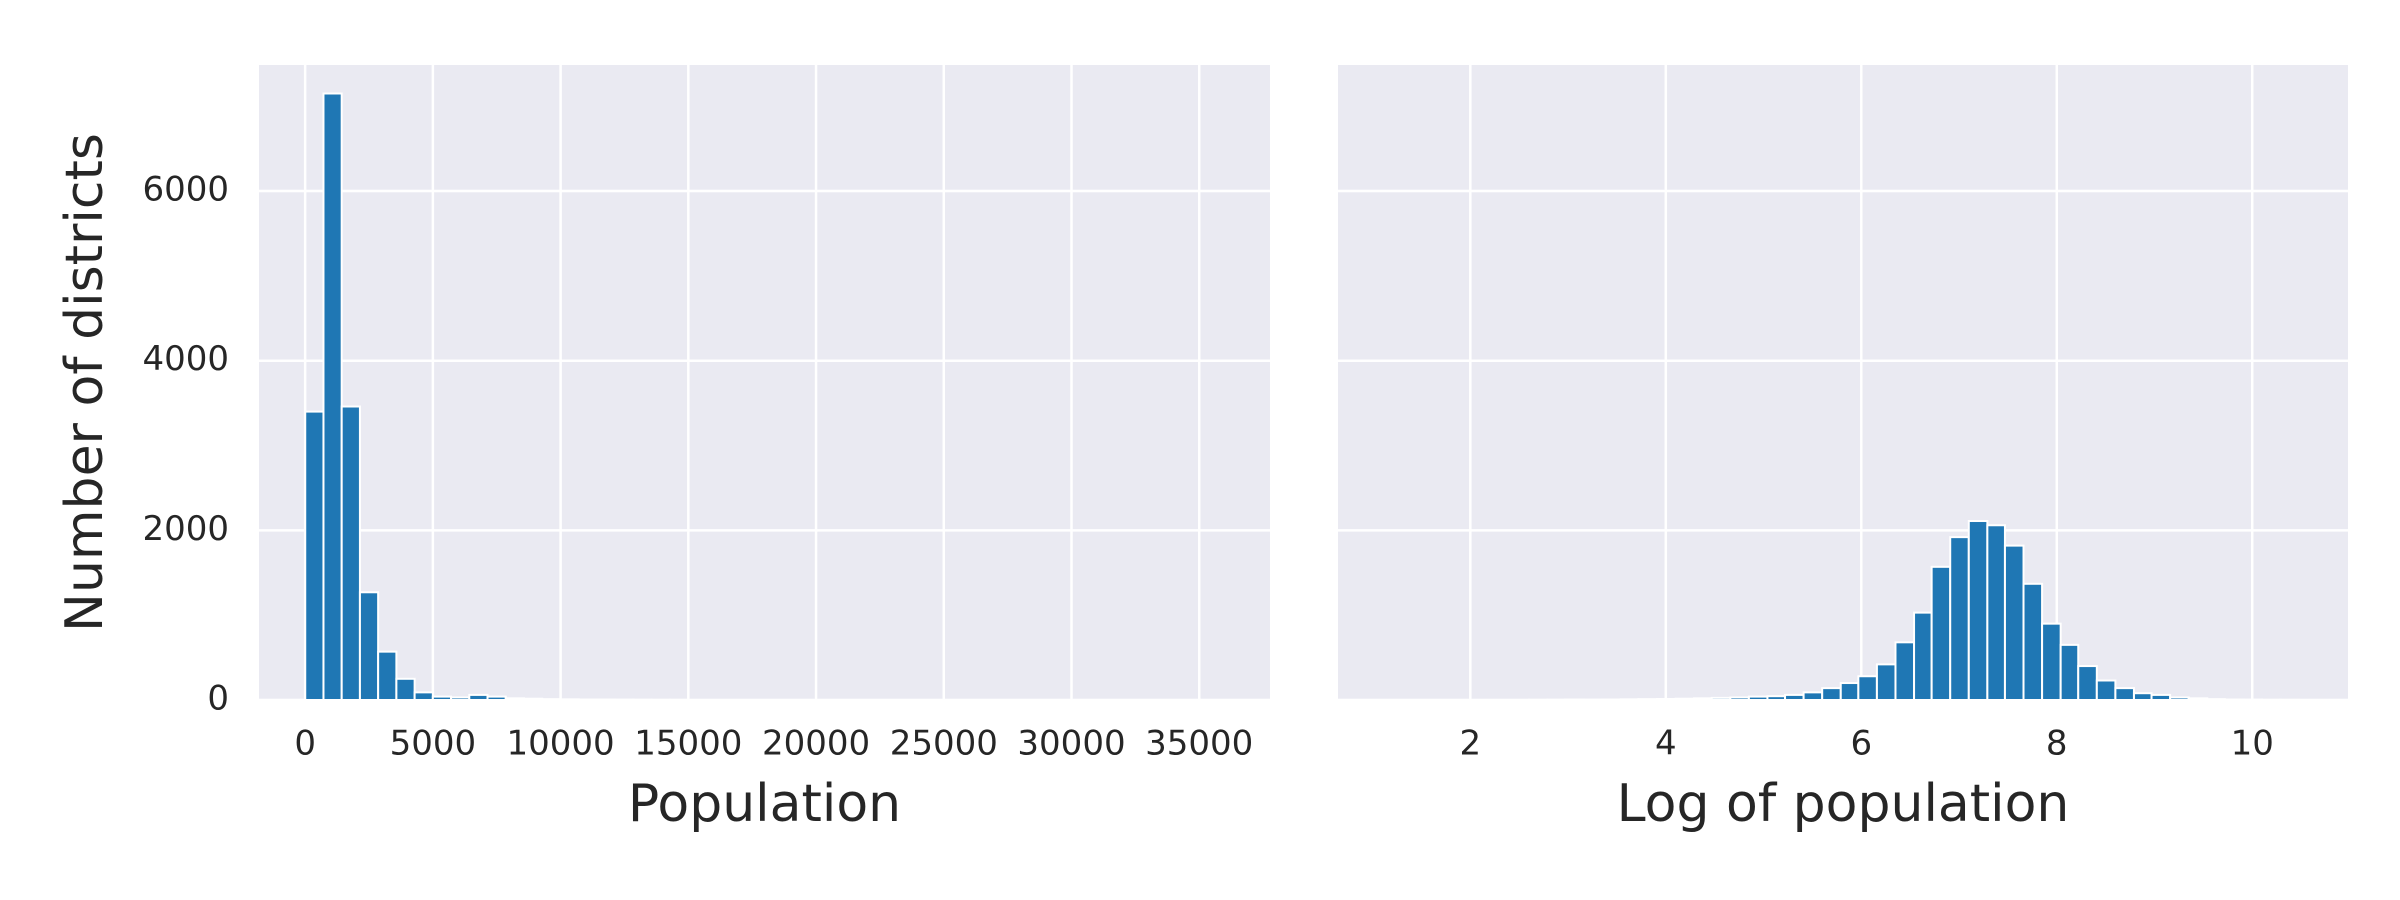 The height and width of the screenshot is (900, 2400). What do you see at coordinates (561, 744) in the screenshot?
I see `x-tick-label: 10000` at bounding box center [561, 744].